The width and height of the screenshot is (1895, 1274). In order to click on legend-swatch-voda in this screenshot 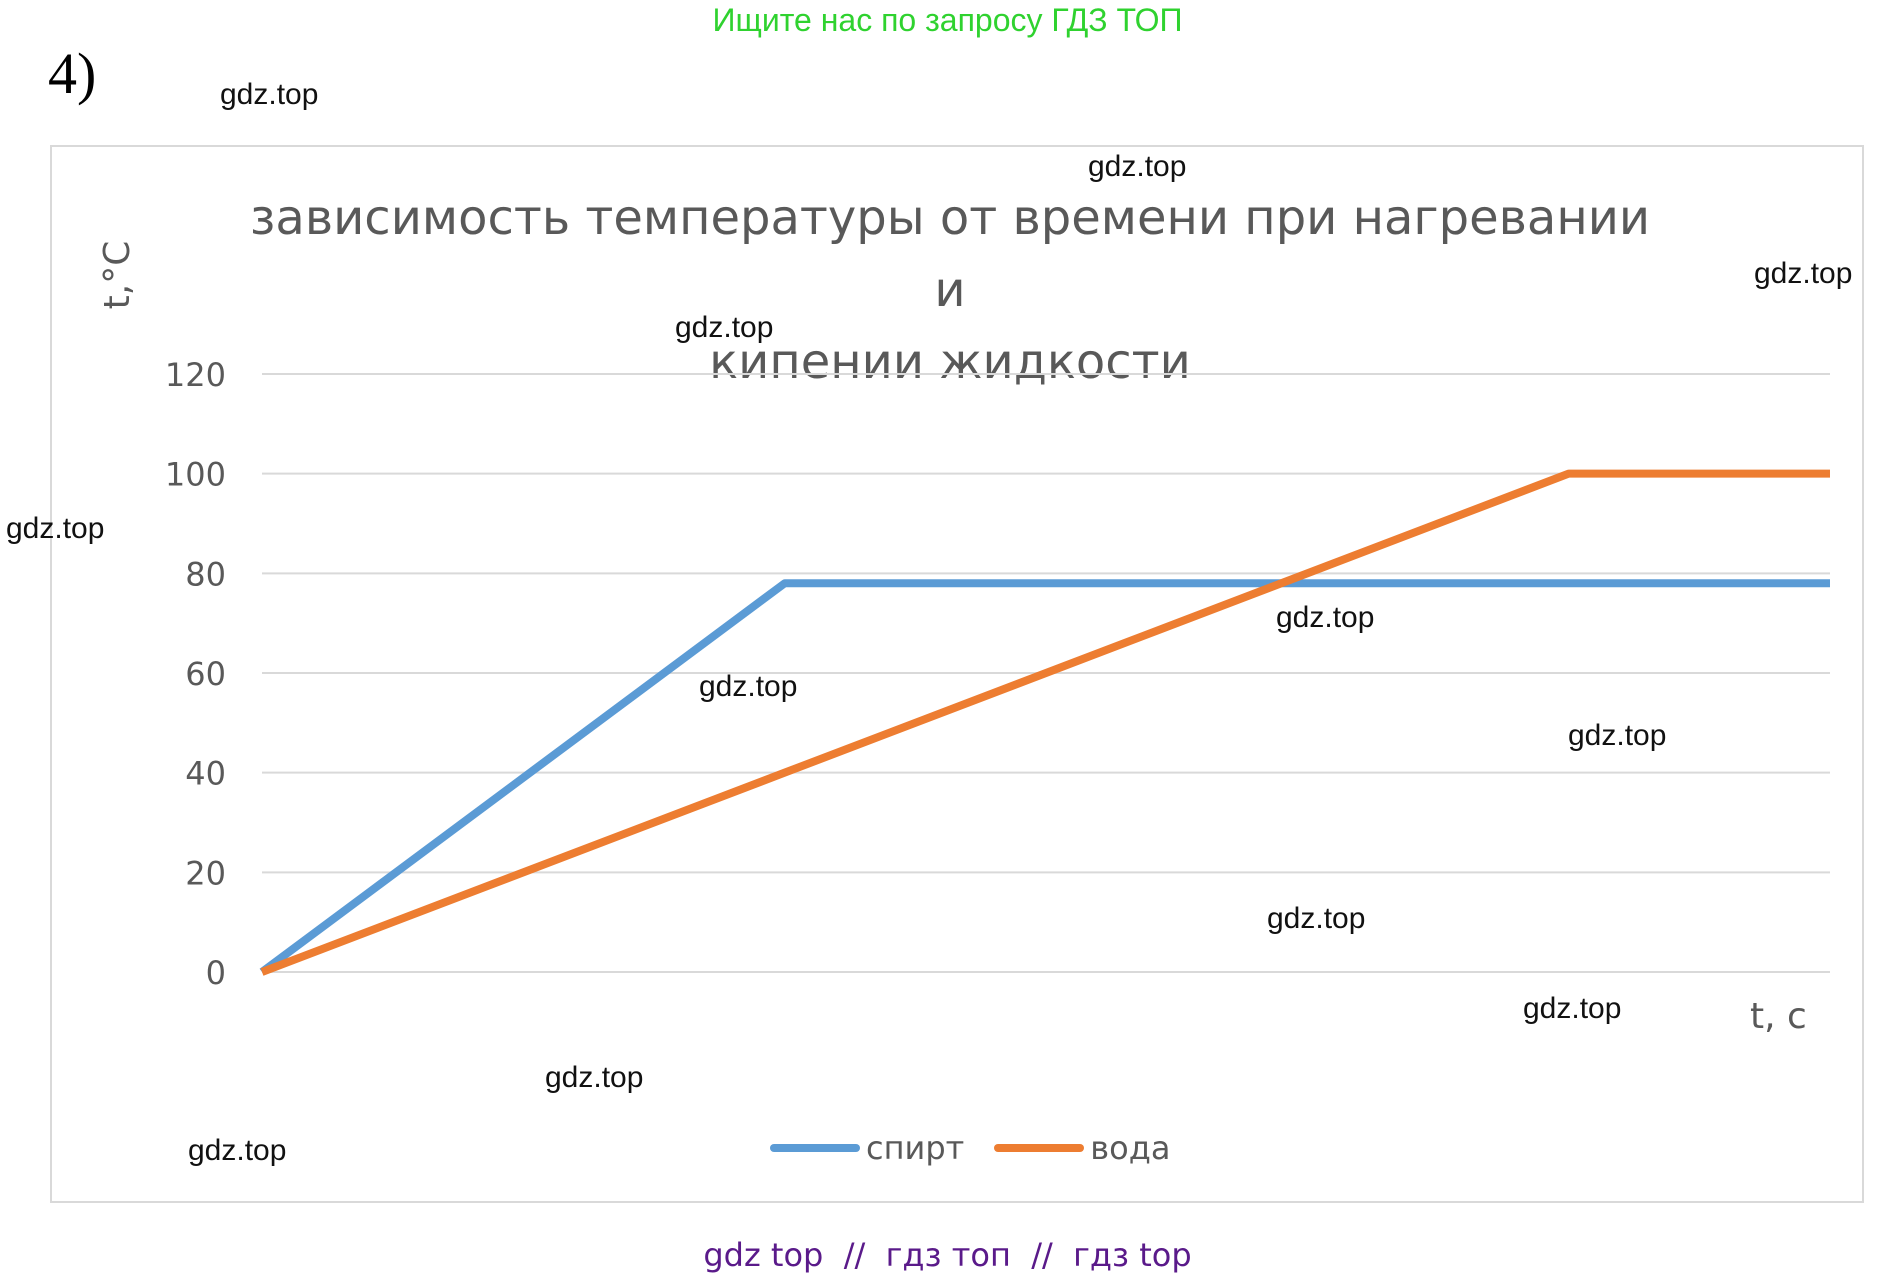, I will do `click(1039, 1148)`.